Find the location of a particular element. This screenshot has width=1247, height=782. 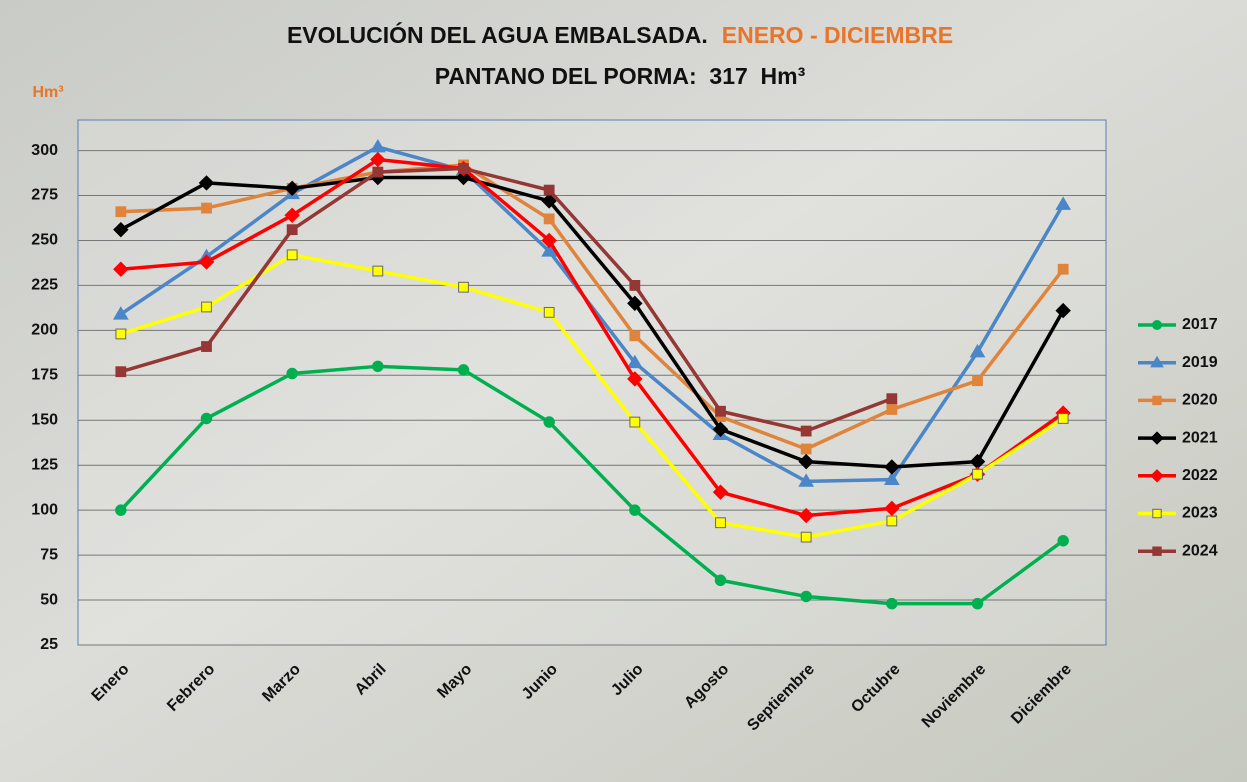

chart-subtitle: PANTANO DEL PORMA: 317 Hm³ is located at coordinates (620, 76).